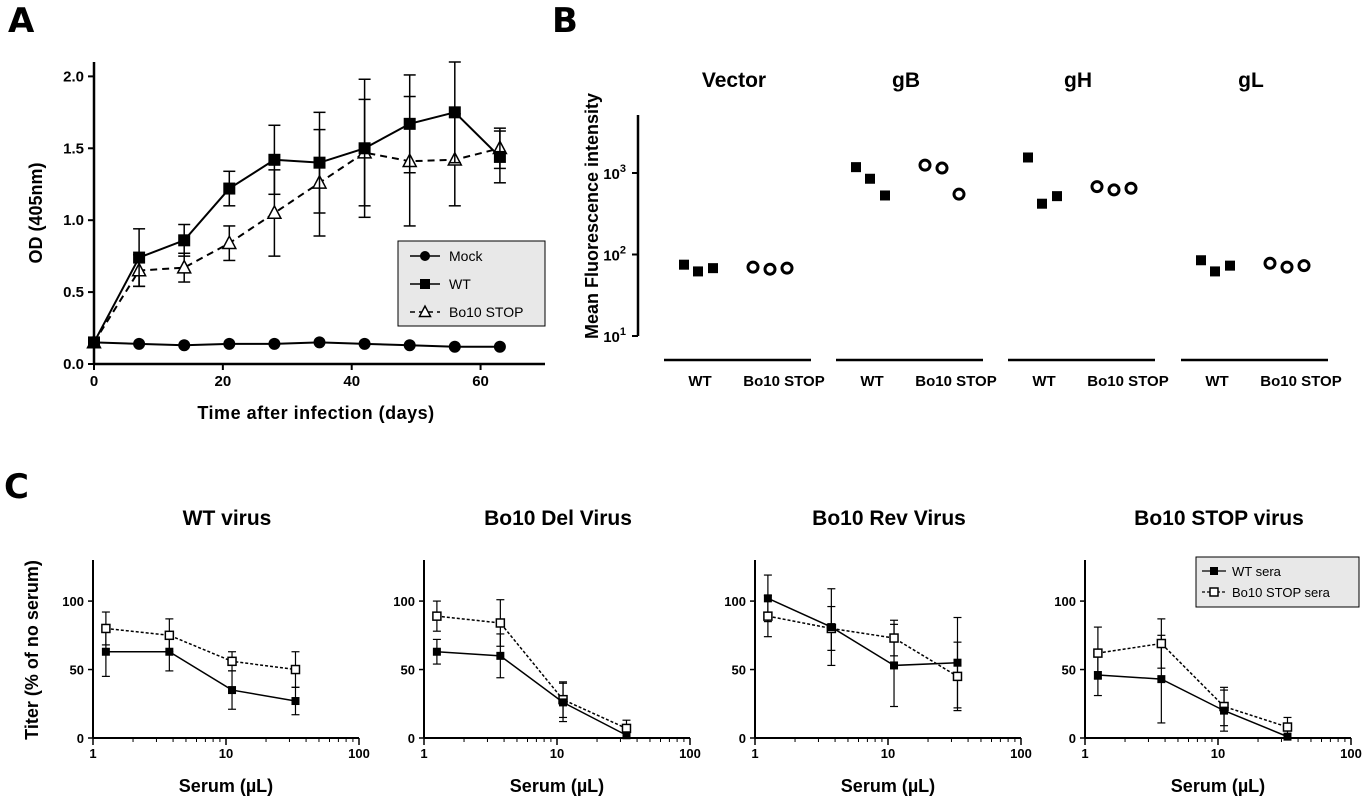  Describe the element at coordinates (73, 76) in the screenshot. I see `y-tick-label: 2.0` at that location.